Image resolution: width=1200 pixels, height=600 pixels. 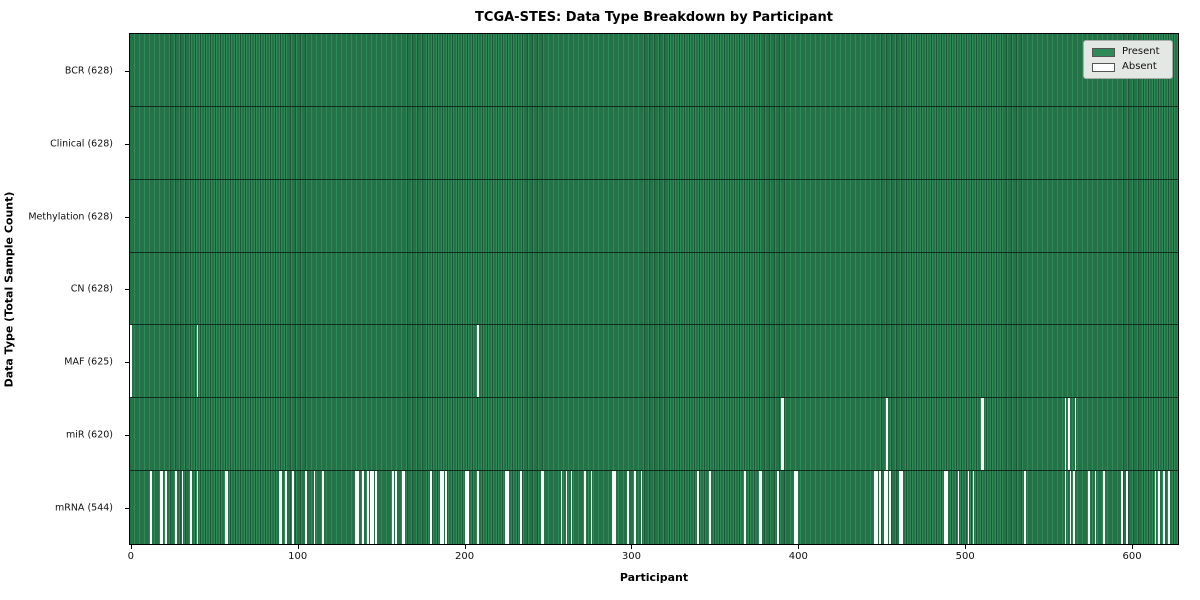 I want to click on legend-label: Present, so click(x=1141, y=51).